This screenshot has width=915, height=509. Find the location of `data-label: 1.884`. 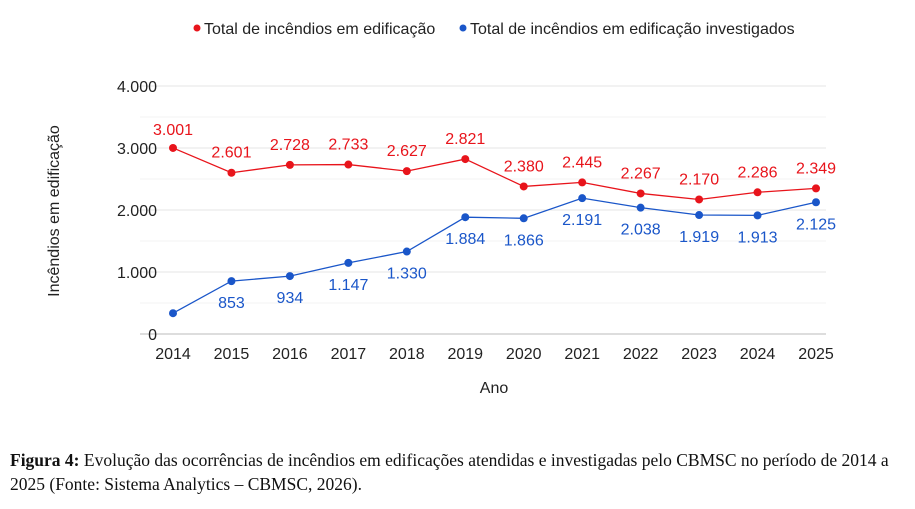

data-label: 1.884 is located at coordinates (465, 239).